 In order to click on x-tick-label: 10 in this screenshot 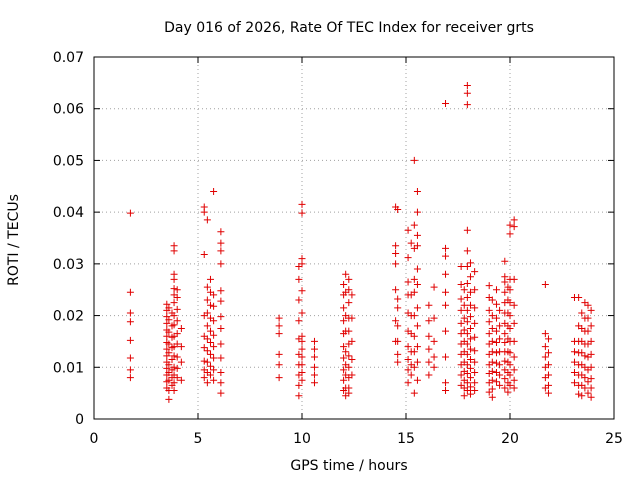, I will do `click(302, 439)`.